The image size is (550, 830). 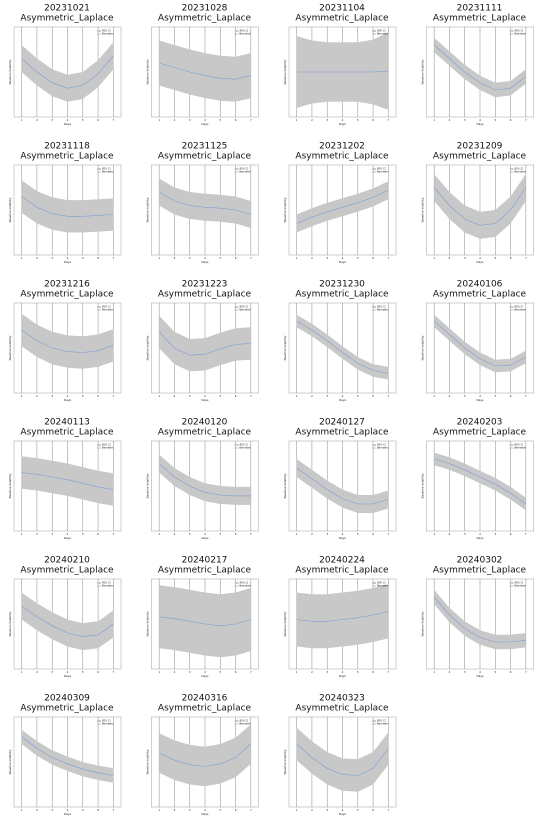 I want to click on chart-title: 20231209, so click(x=480, y=147).